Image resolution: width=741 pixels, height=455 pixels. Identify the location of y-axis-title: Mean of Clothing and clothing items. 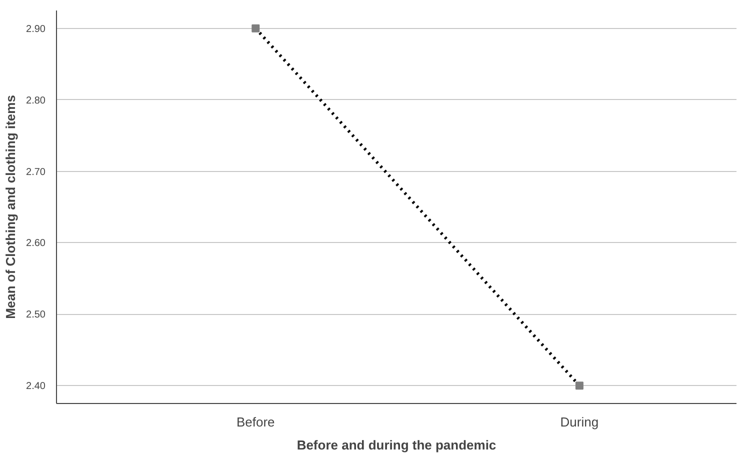
(10, 207).